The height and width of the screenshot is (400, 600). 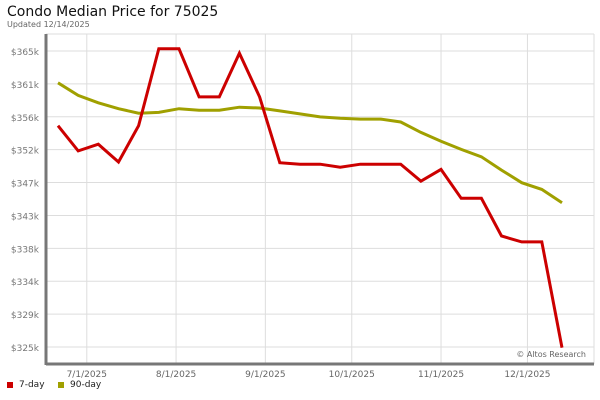 What do you see at coordinates (32, 385) in the screenshot?
I see `legend-label: 7-day` at bounding box center [32, 385].